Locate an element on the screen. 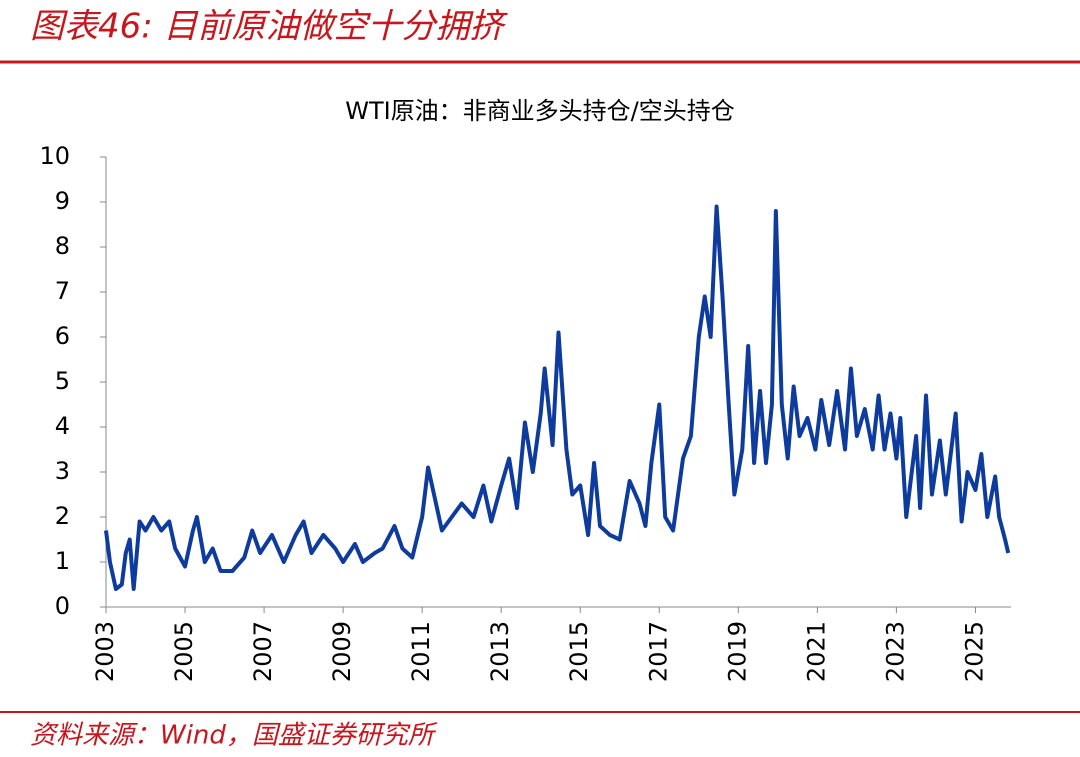 The image size is (1080, 757). x-tick-label: 2015 is located at coordinates (579, 651).